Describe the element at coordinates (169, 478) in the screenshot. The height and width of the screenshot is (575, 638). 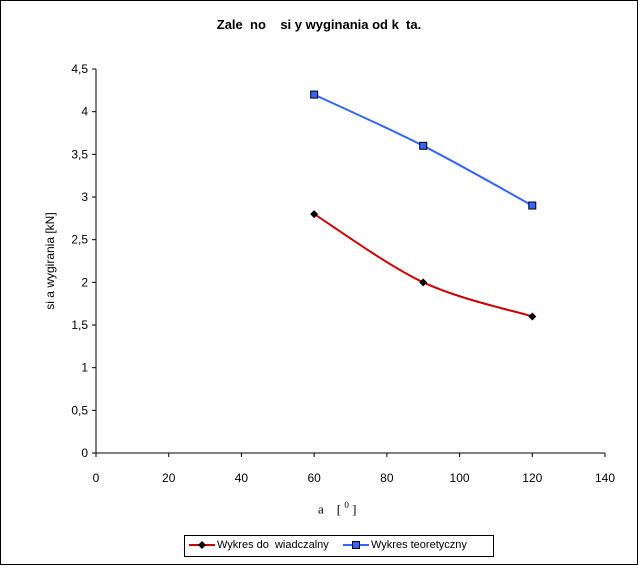
I see `x-tick-label: 20` at that location.